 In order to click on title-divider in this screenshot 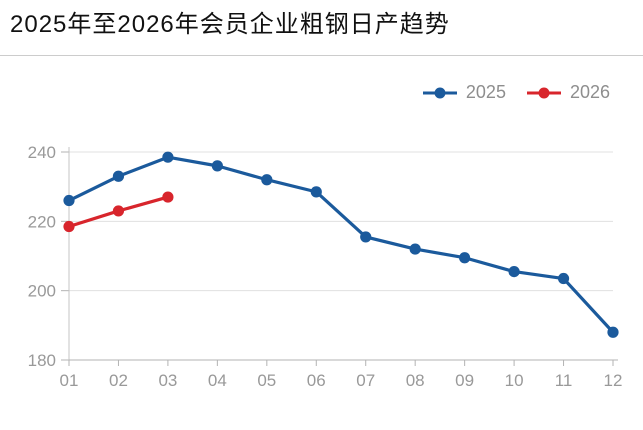, I will do `click(321, 55)`.